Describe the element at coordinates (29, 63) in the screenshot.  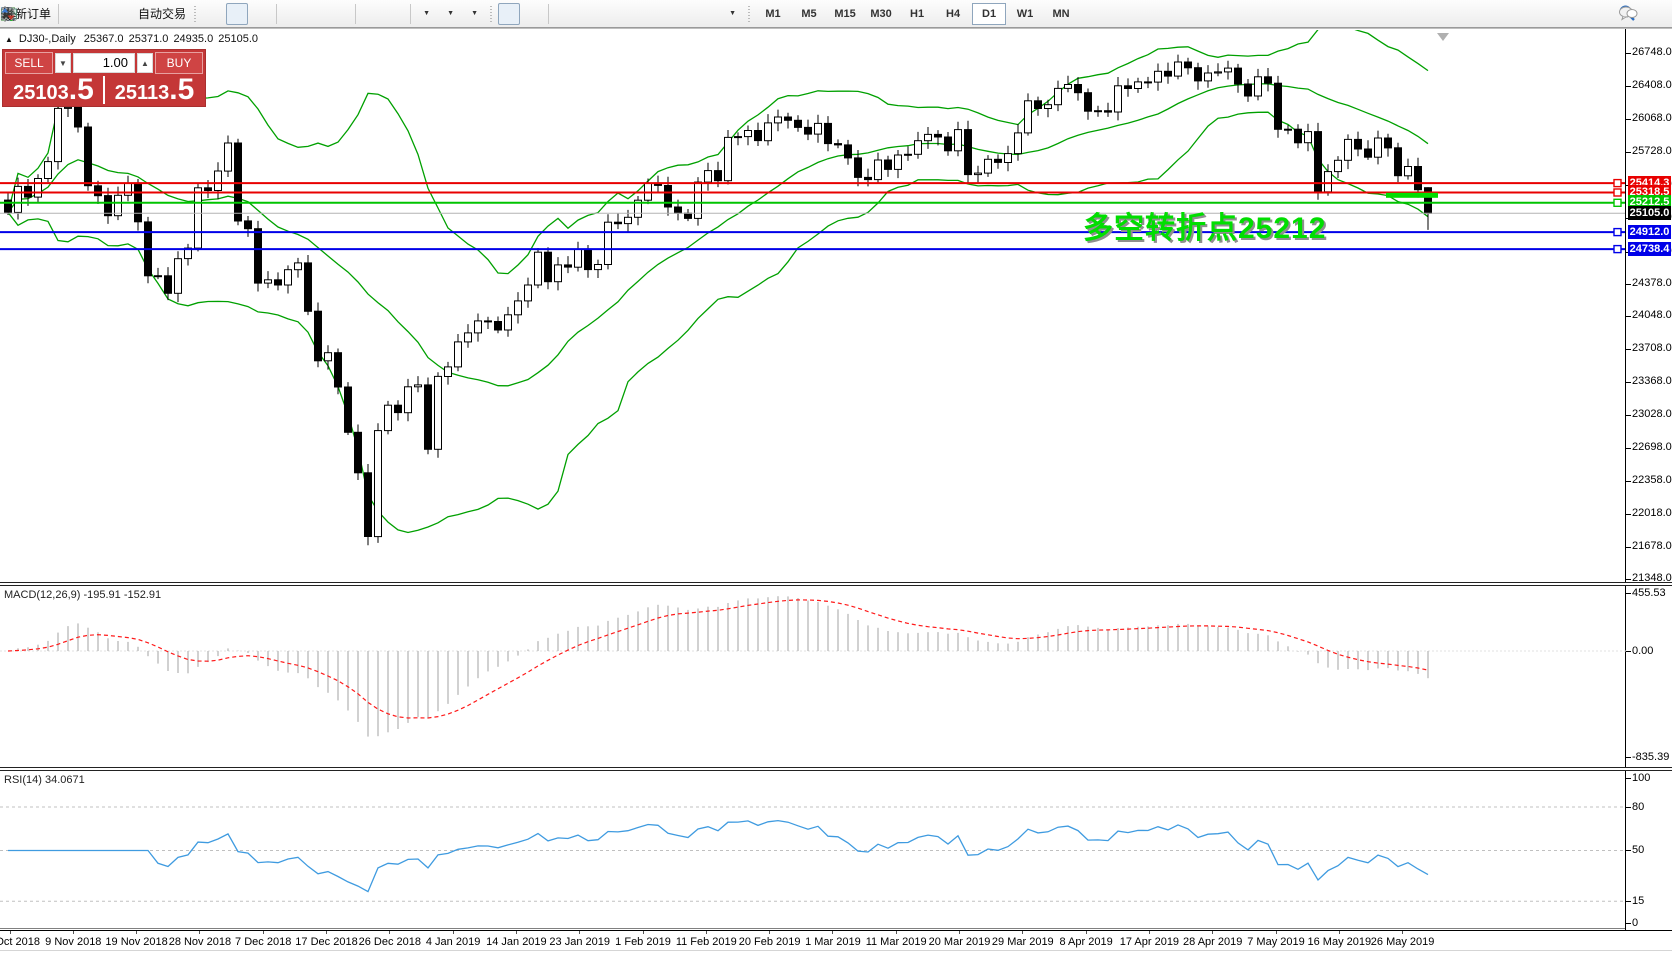
I see `sell-button: SELL` at that location.